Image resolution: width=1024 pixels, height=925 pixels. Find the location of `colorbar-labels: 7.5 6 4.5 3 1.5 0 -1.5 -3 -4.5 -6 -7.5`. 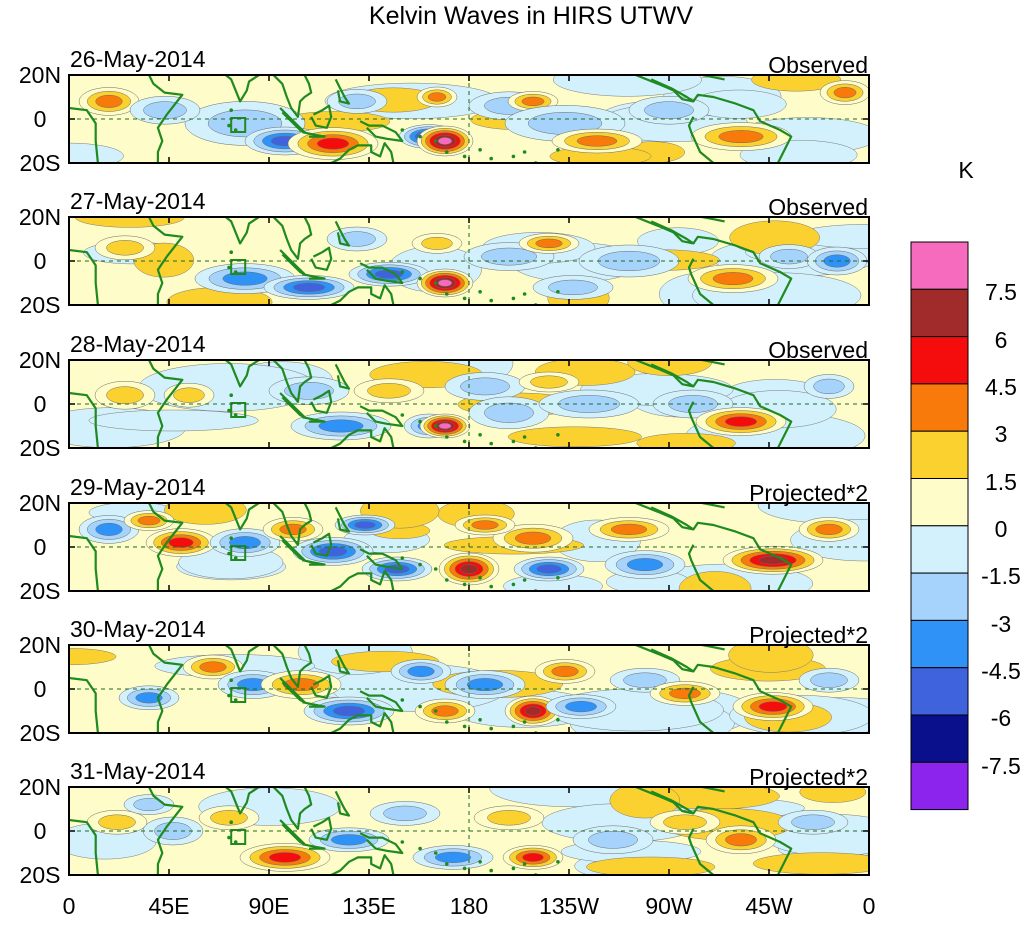

colorbar-labels: 7.5 6 4.5 3 1.5 0 -1.5 -3 -4.5 -6 -7.5 is located at coordinates (1001, 529).